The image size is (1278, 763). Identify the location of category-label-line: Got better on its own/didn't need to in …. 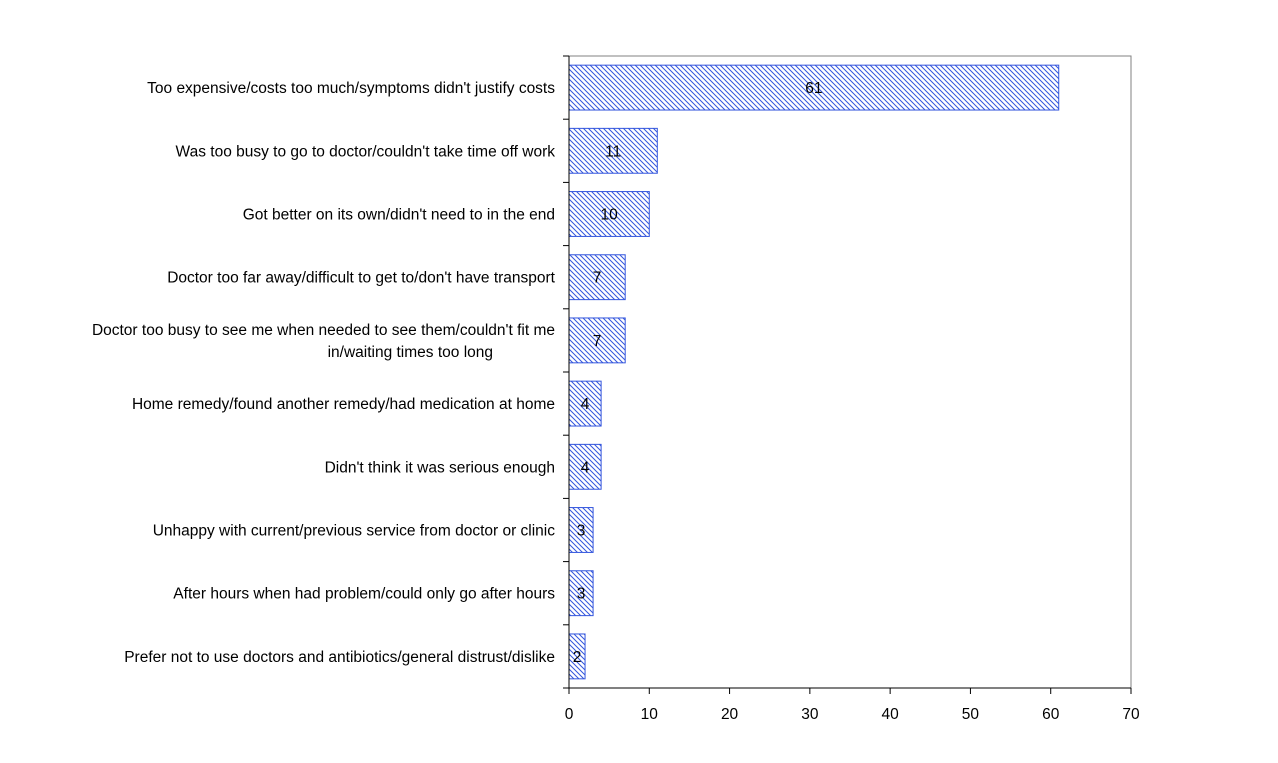
(399, 215).